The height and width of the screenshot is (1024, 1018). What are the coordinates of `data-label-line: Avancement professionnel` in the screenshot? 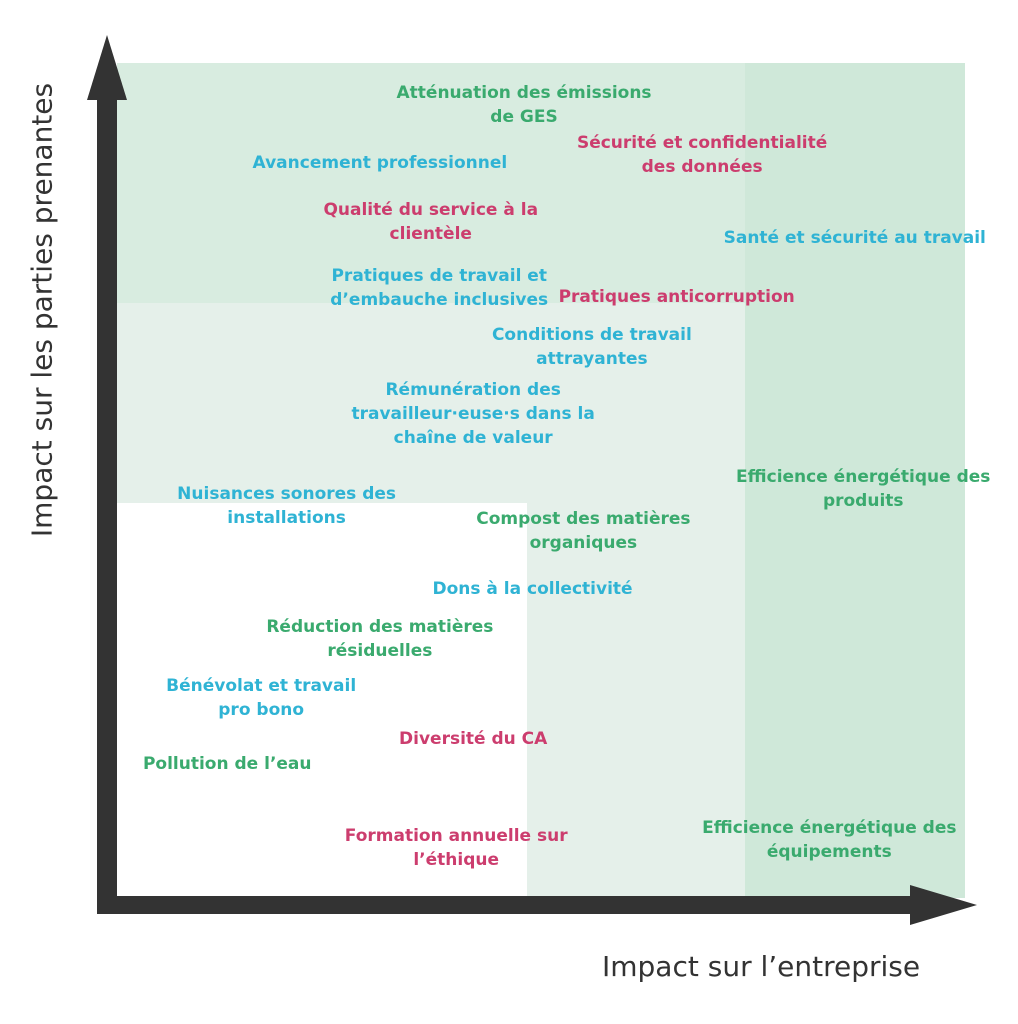 It's located at (380, 163).